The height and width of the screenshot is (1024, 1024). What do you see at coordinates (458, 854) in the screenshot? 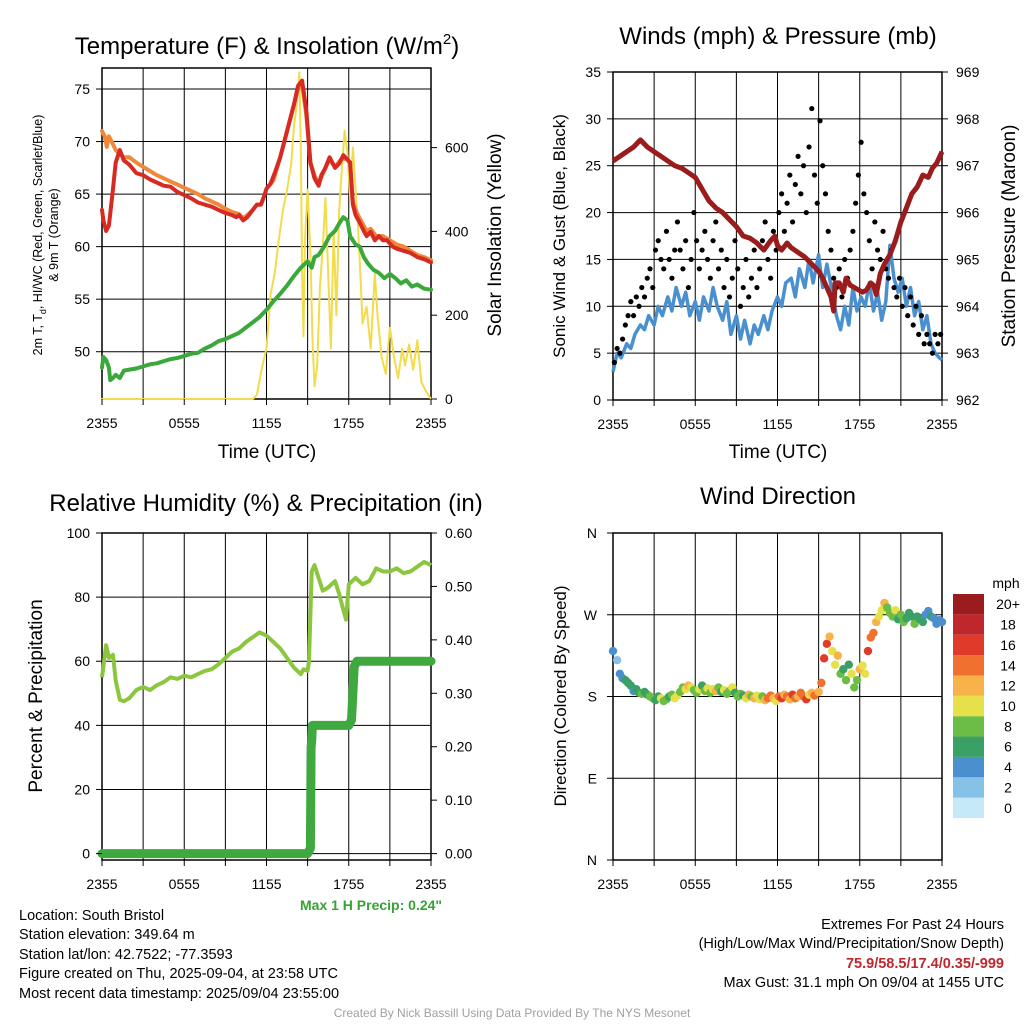
I see `y2-tick-label: 0.00` at bounding box center [458, 854].